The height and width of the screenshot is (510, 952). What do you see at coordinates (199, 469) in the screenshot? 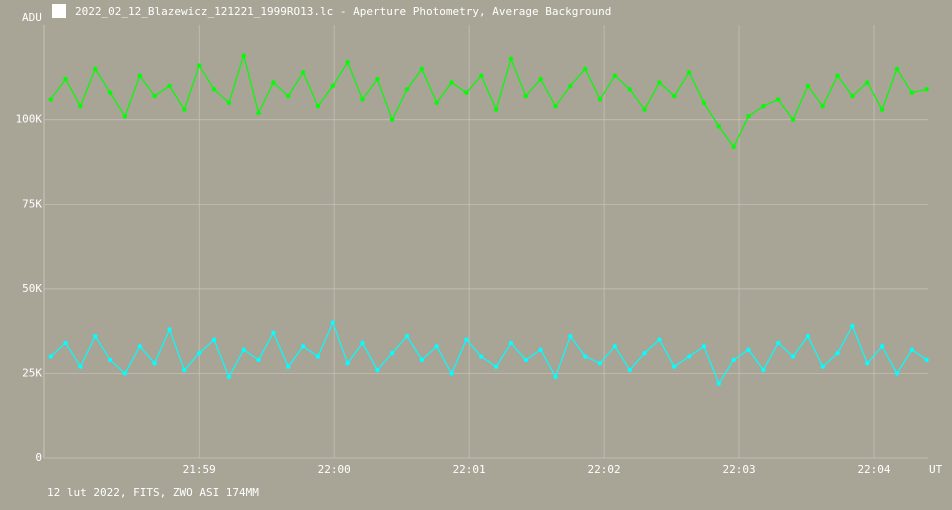
I see `x-tick-label: 21:59` at bounding box center [199, 469].